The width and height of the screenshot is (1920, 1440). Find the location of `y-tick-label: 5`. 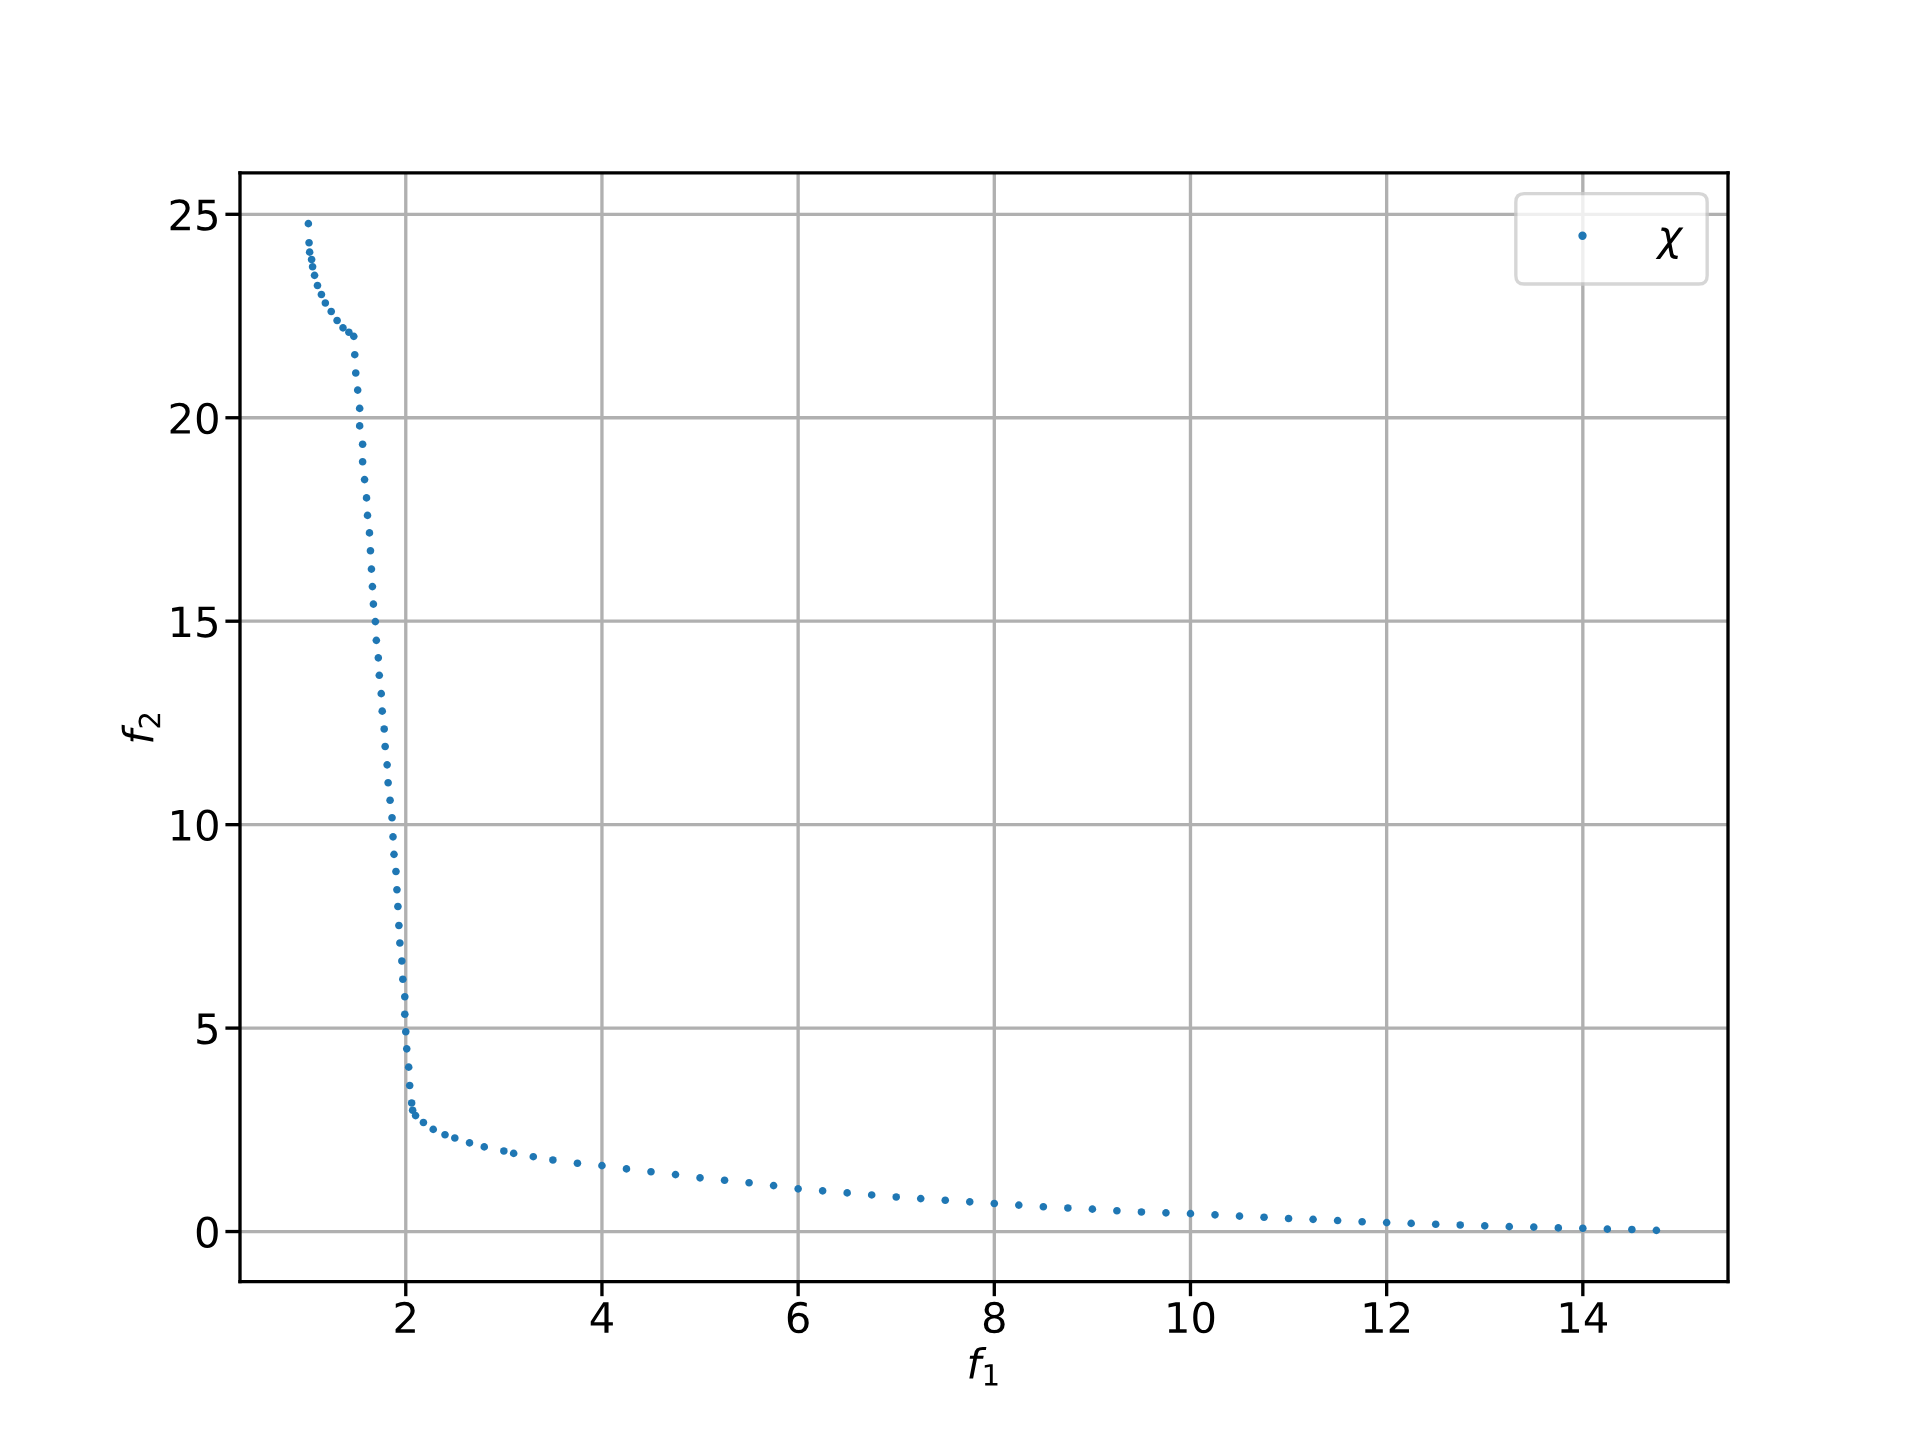

y-tick-label: 5 is located at coordinates (207, 1029).